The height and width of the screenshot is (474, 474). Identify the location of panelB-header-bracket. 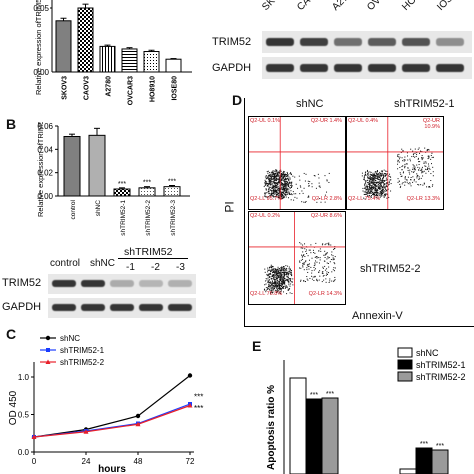
(153, 258).